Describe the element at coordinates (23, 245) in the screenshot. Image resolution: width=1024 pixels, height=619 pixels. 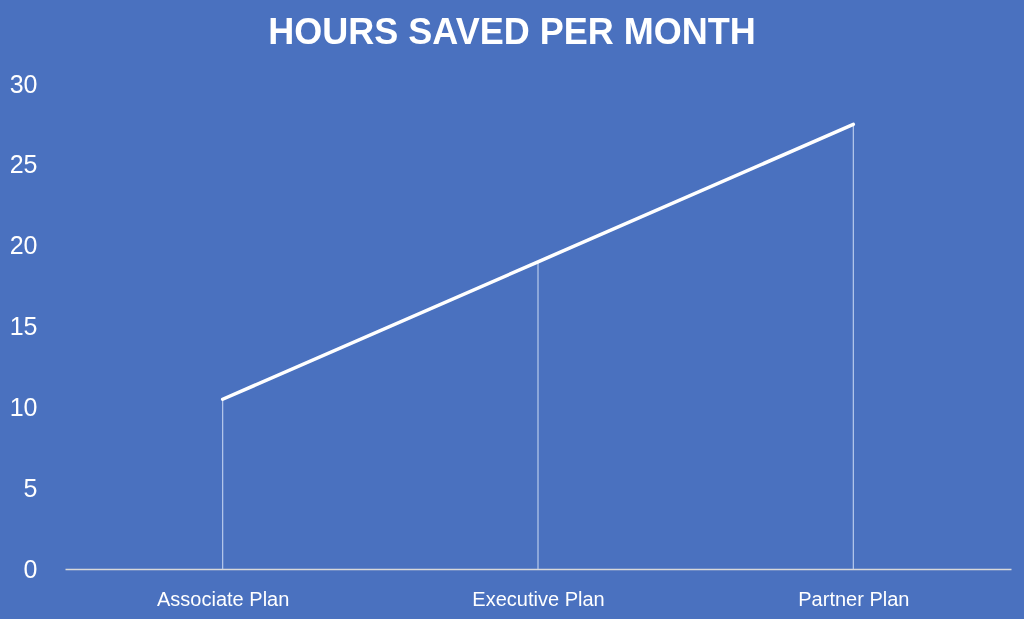
I see `y-tick-label: 20` at that location.